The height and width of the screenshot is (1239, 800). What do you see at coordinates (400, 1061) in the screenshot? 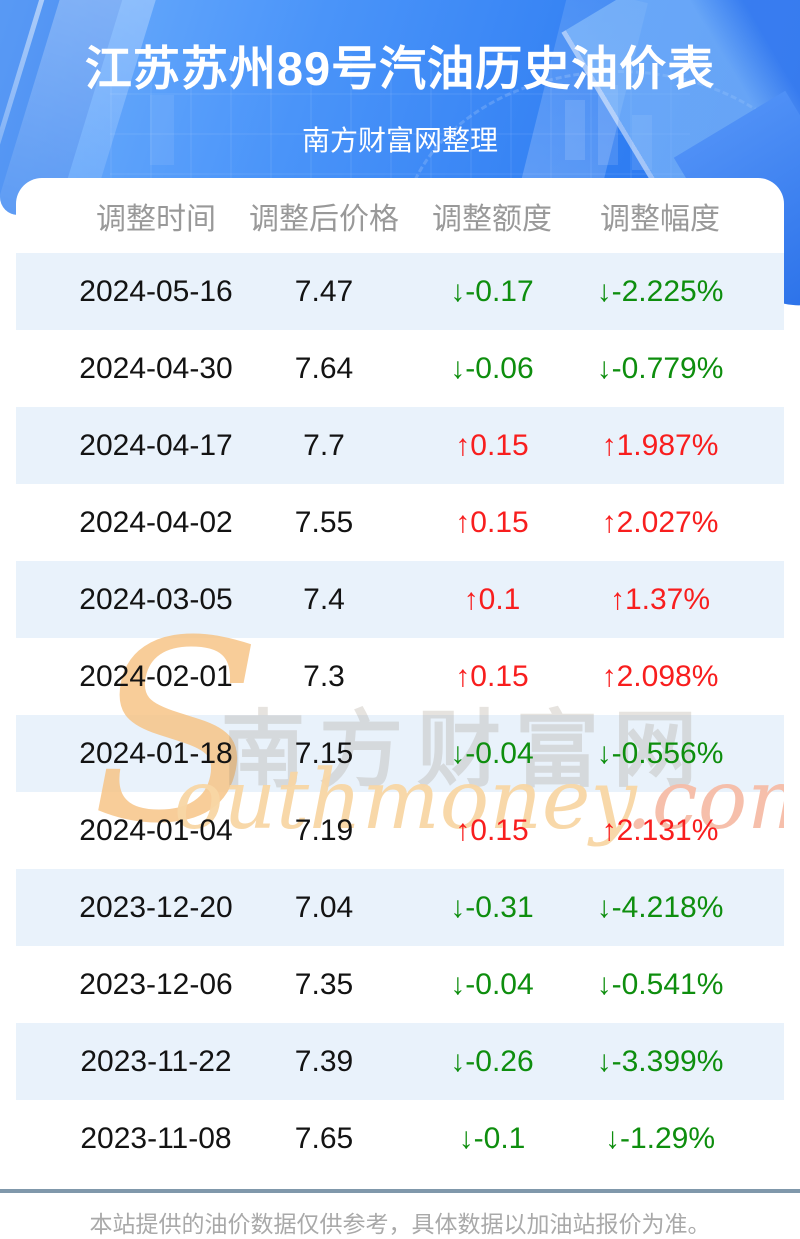
I see `table-row: 2023-11-22 7.39 ↓-0.26 ↓-3.399%` at bounding box center [400, 1061].